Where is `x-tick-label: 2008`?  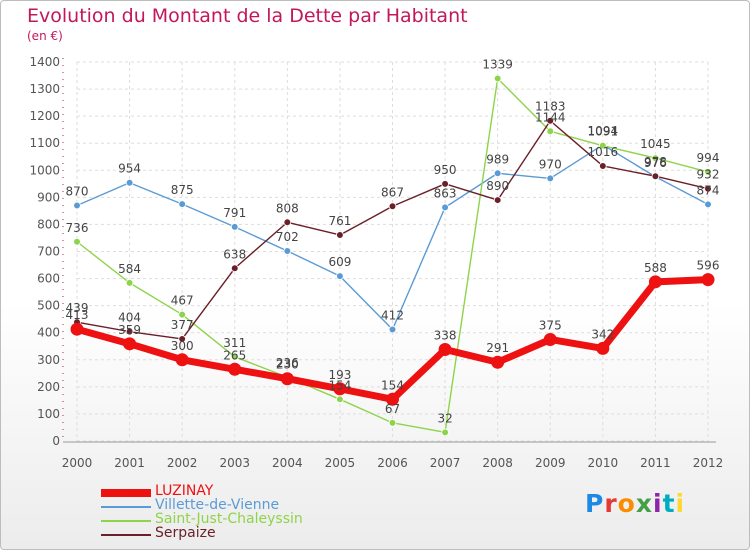
x-tick-label: 2008 is located at coordinates (497, 463).